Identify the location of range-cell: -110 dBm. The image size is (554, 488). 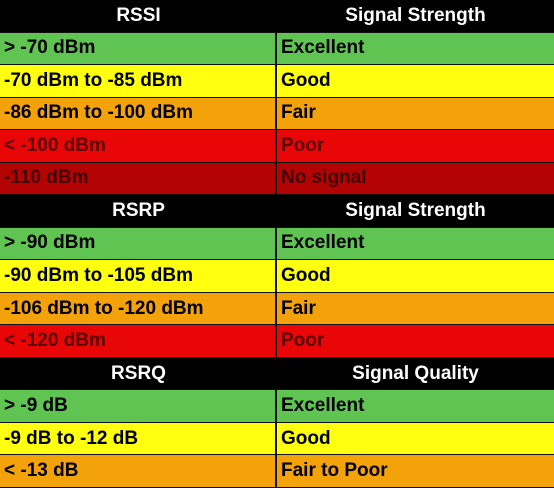
(138, 178).